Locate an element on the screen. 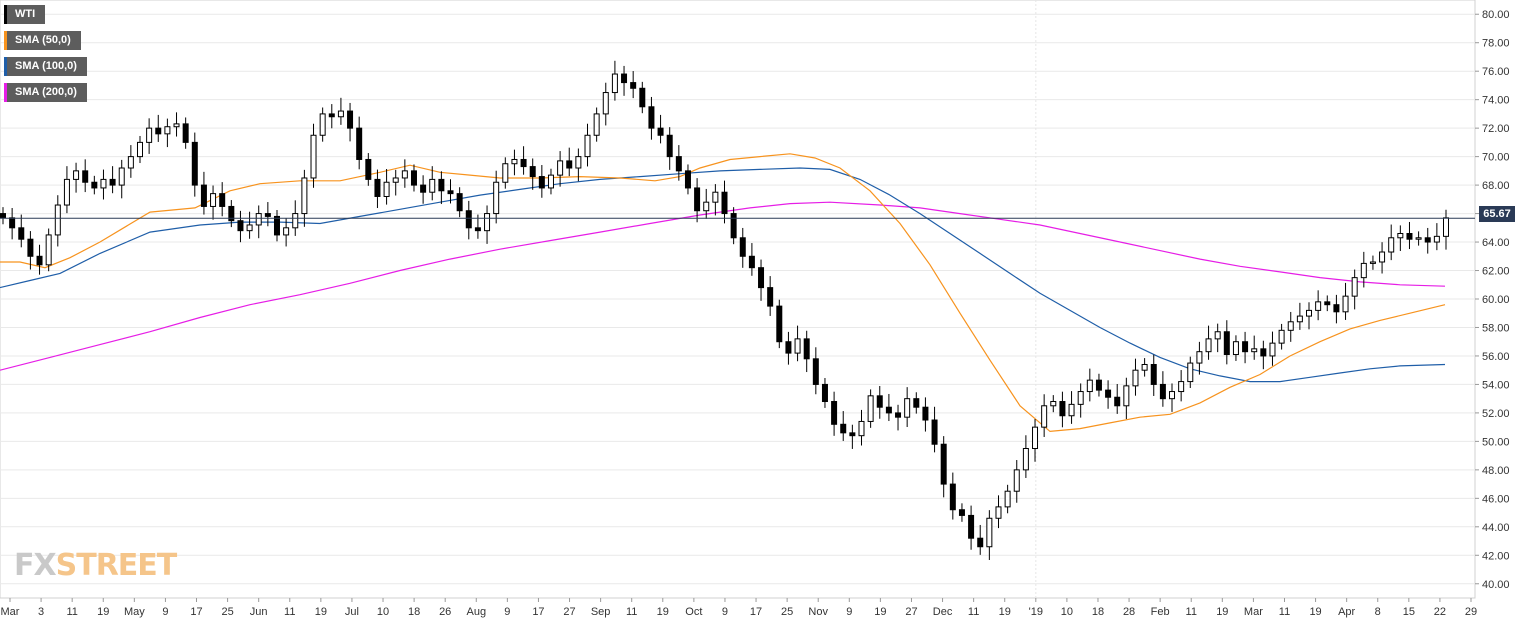  x-tick-label: 22 is located at coordinates (1440, 612).